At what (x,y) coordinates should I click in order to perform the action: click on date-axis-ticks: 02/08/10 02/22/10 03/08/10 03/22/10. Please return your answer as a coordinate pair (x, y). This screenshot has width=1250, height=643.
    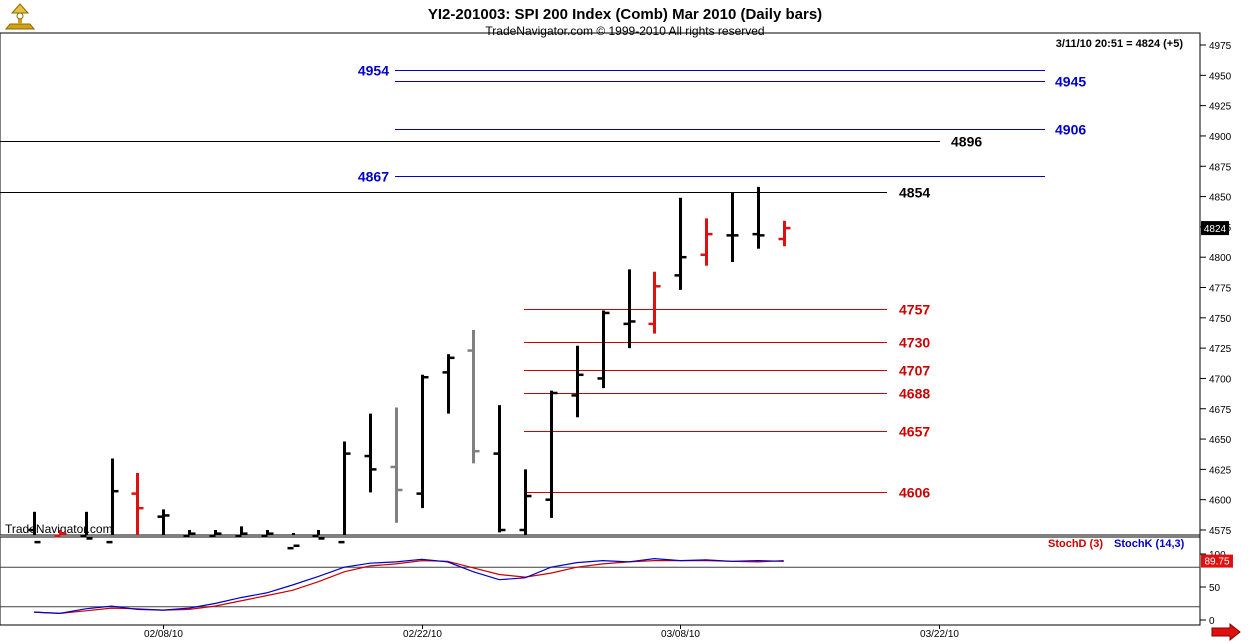
    Looking at the image, I should click on (551, 632).